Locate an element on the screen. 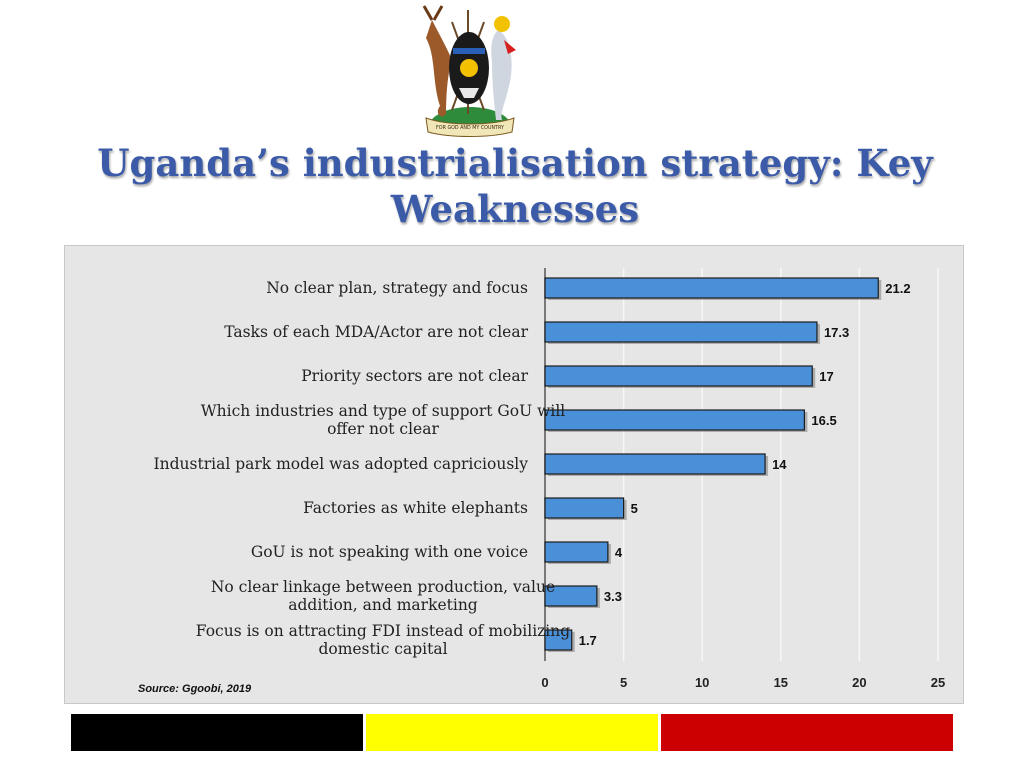  x-tick-label: 0 is located at coordinates (544, 682).